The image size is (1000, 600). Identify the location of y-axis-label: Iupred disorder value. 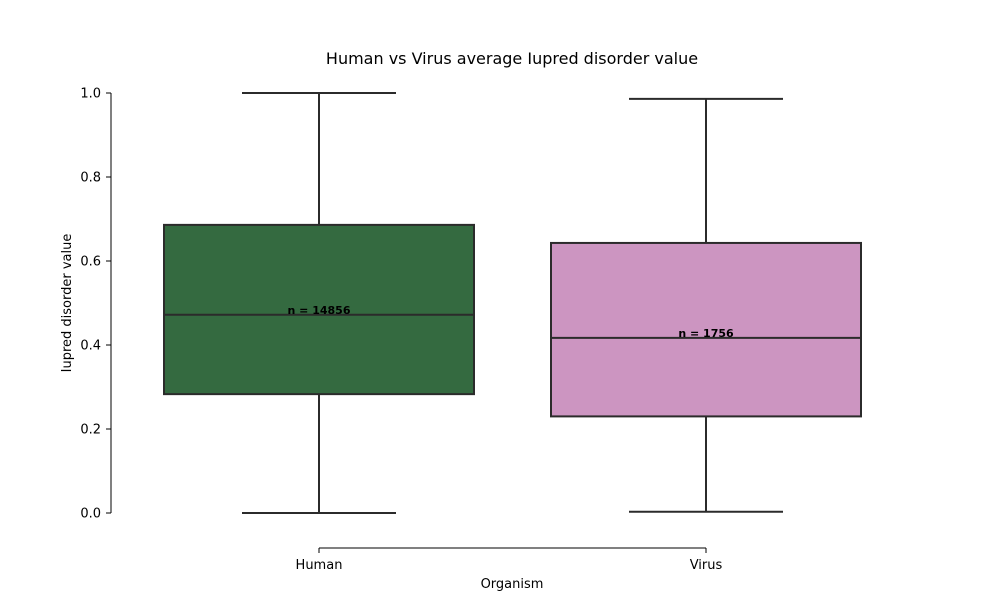
(67, 303).